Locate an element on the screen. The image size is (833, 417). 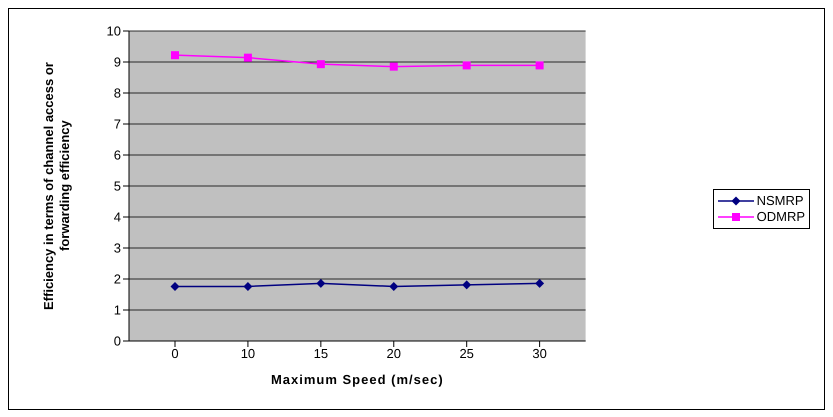
y-tick-label: 0 is located at coordinates (117, 341).